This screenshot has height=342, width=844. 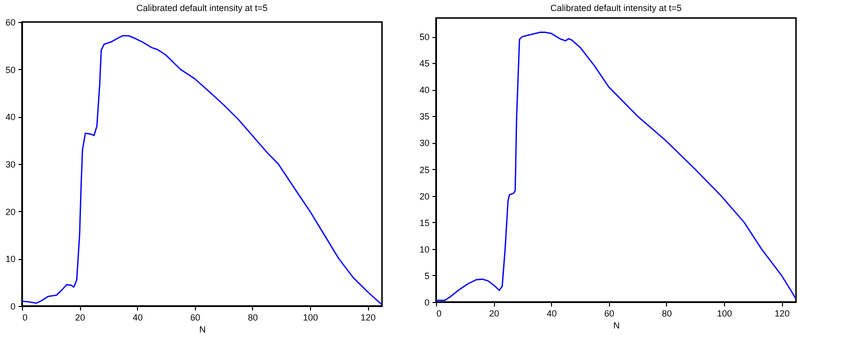 What do you see at coordinates (424, 117) in the screenshot?
I see `y-tick-label: 35` at bounding box center [424, 117].